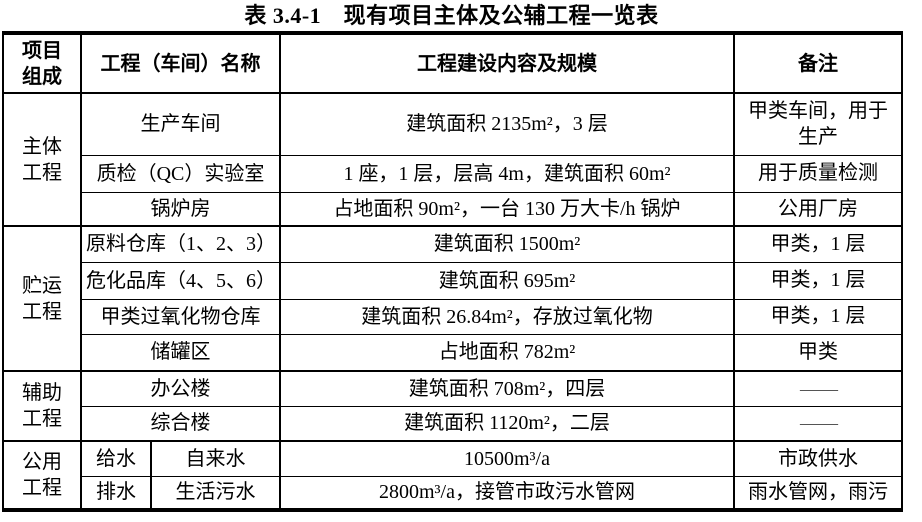 This screenshot has height=522, width=922. I want to click on cell-remark: 雨水管网，雨污, so click(818, 493).